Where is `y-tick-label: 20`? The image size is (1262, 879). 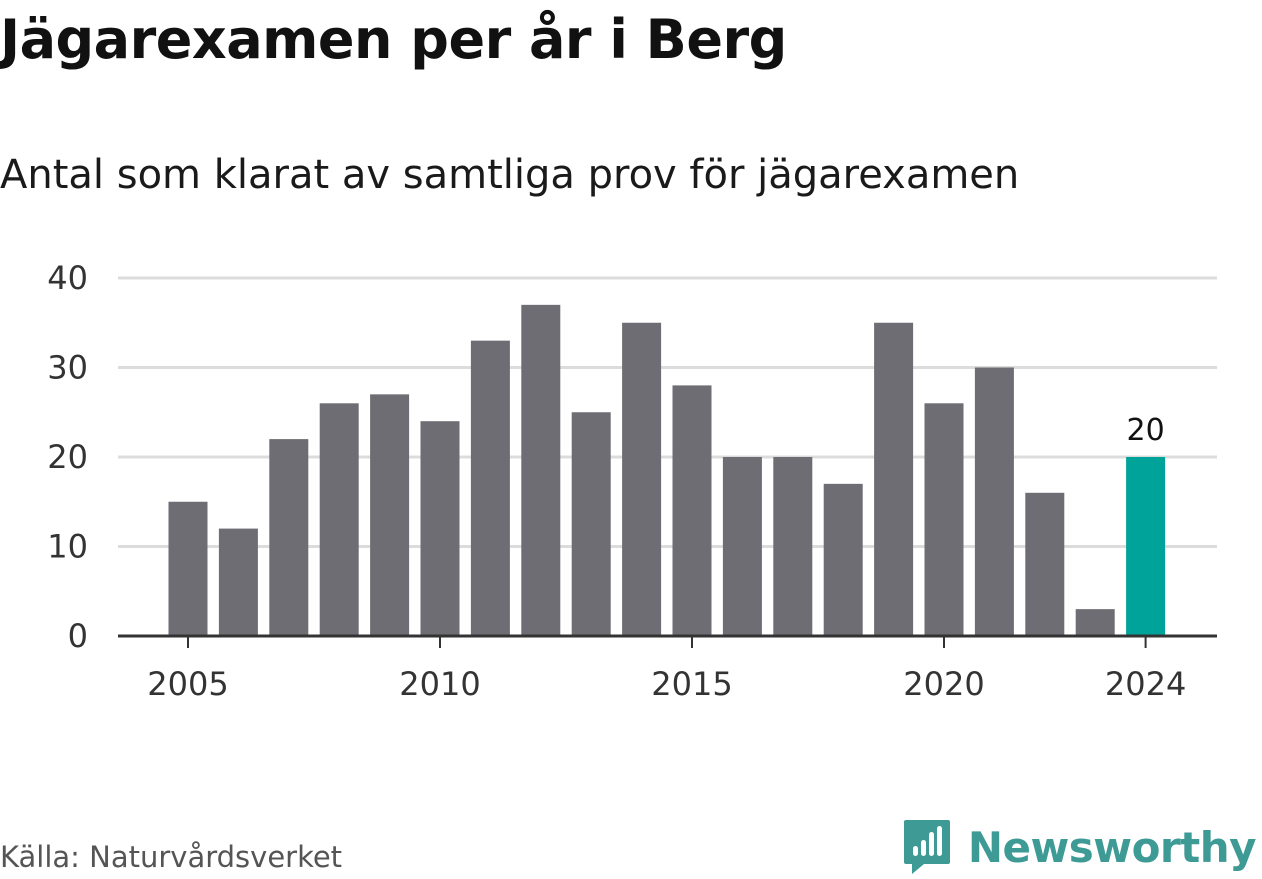 y-tick-label: 20 is located at coordinates (67, 457).